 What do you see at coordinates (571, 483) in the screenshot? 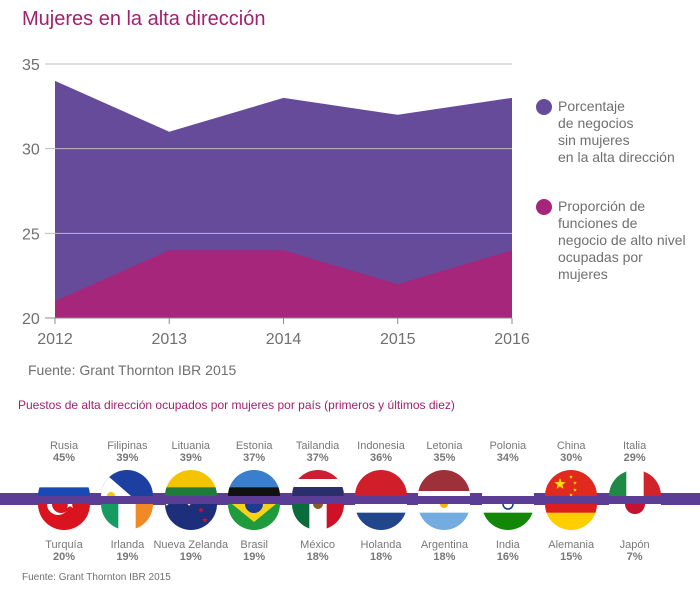
I see `china-flag-icon` at bounding box center [571, 483].